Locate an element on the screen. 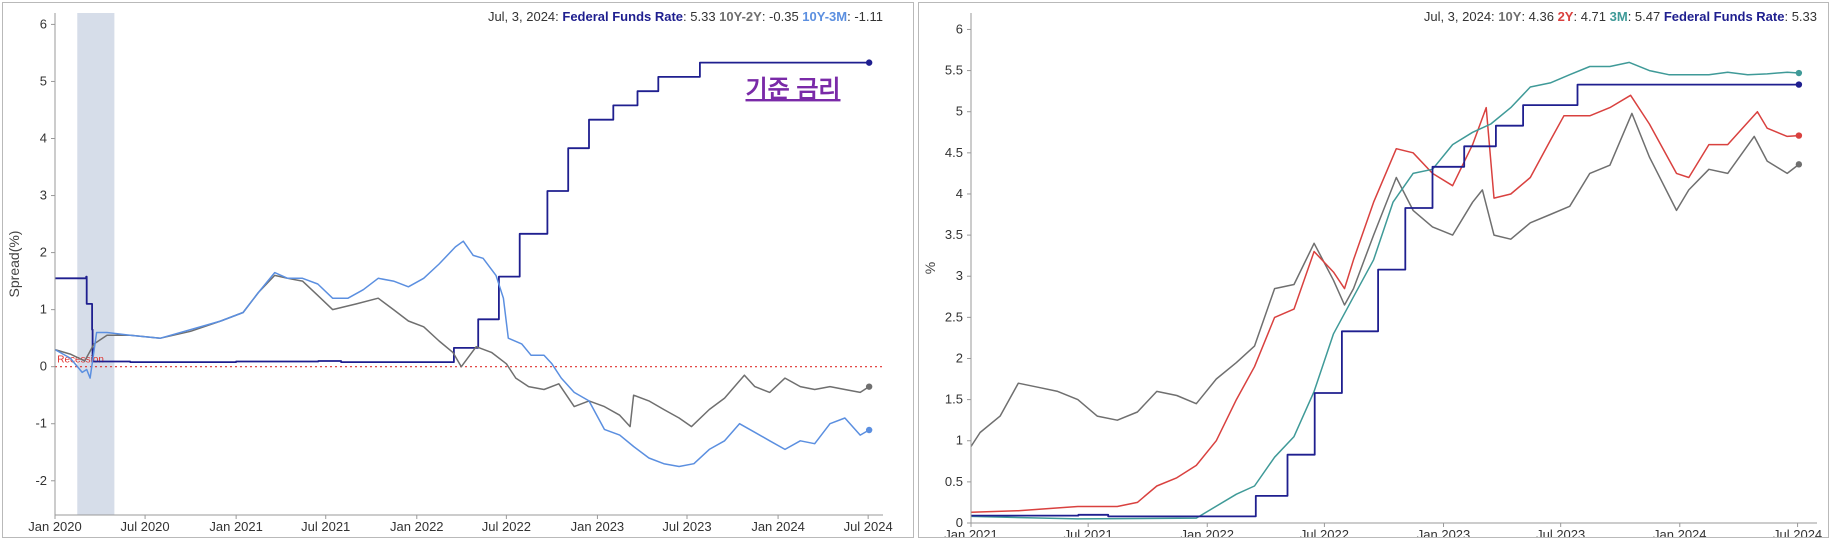  y-tick-label: 2.5 is located at coordinates (954, 316).